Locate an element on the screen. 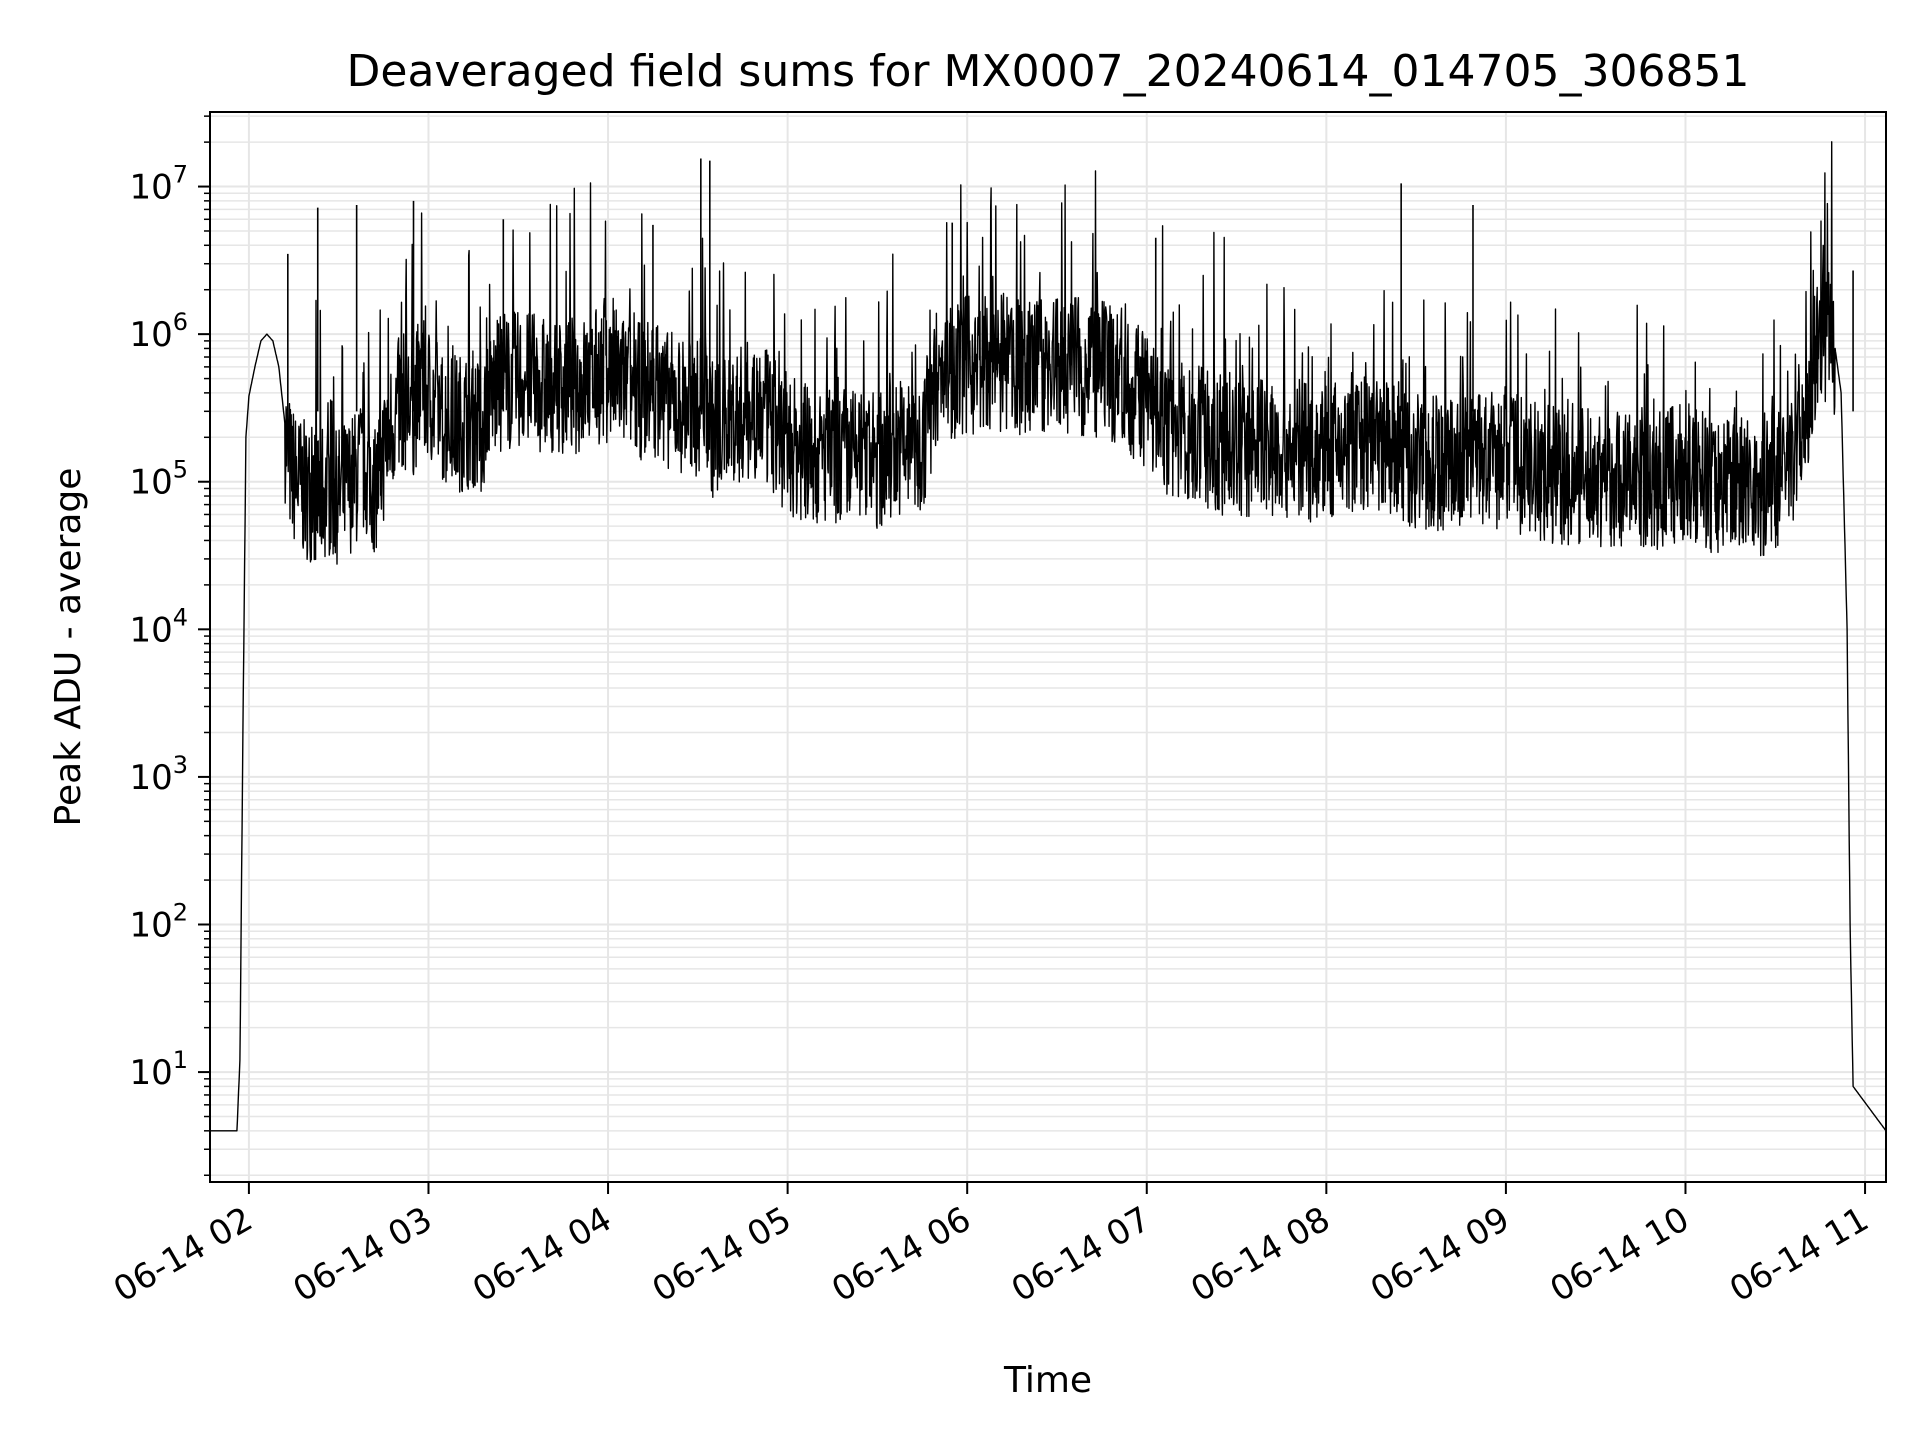 The height and width of the screenshot is (1440, 1920). y-tick-label: 10⁴ is located at coordinates (158, 626).